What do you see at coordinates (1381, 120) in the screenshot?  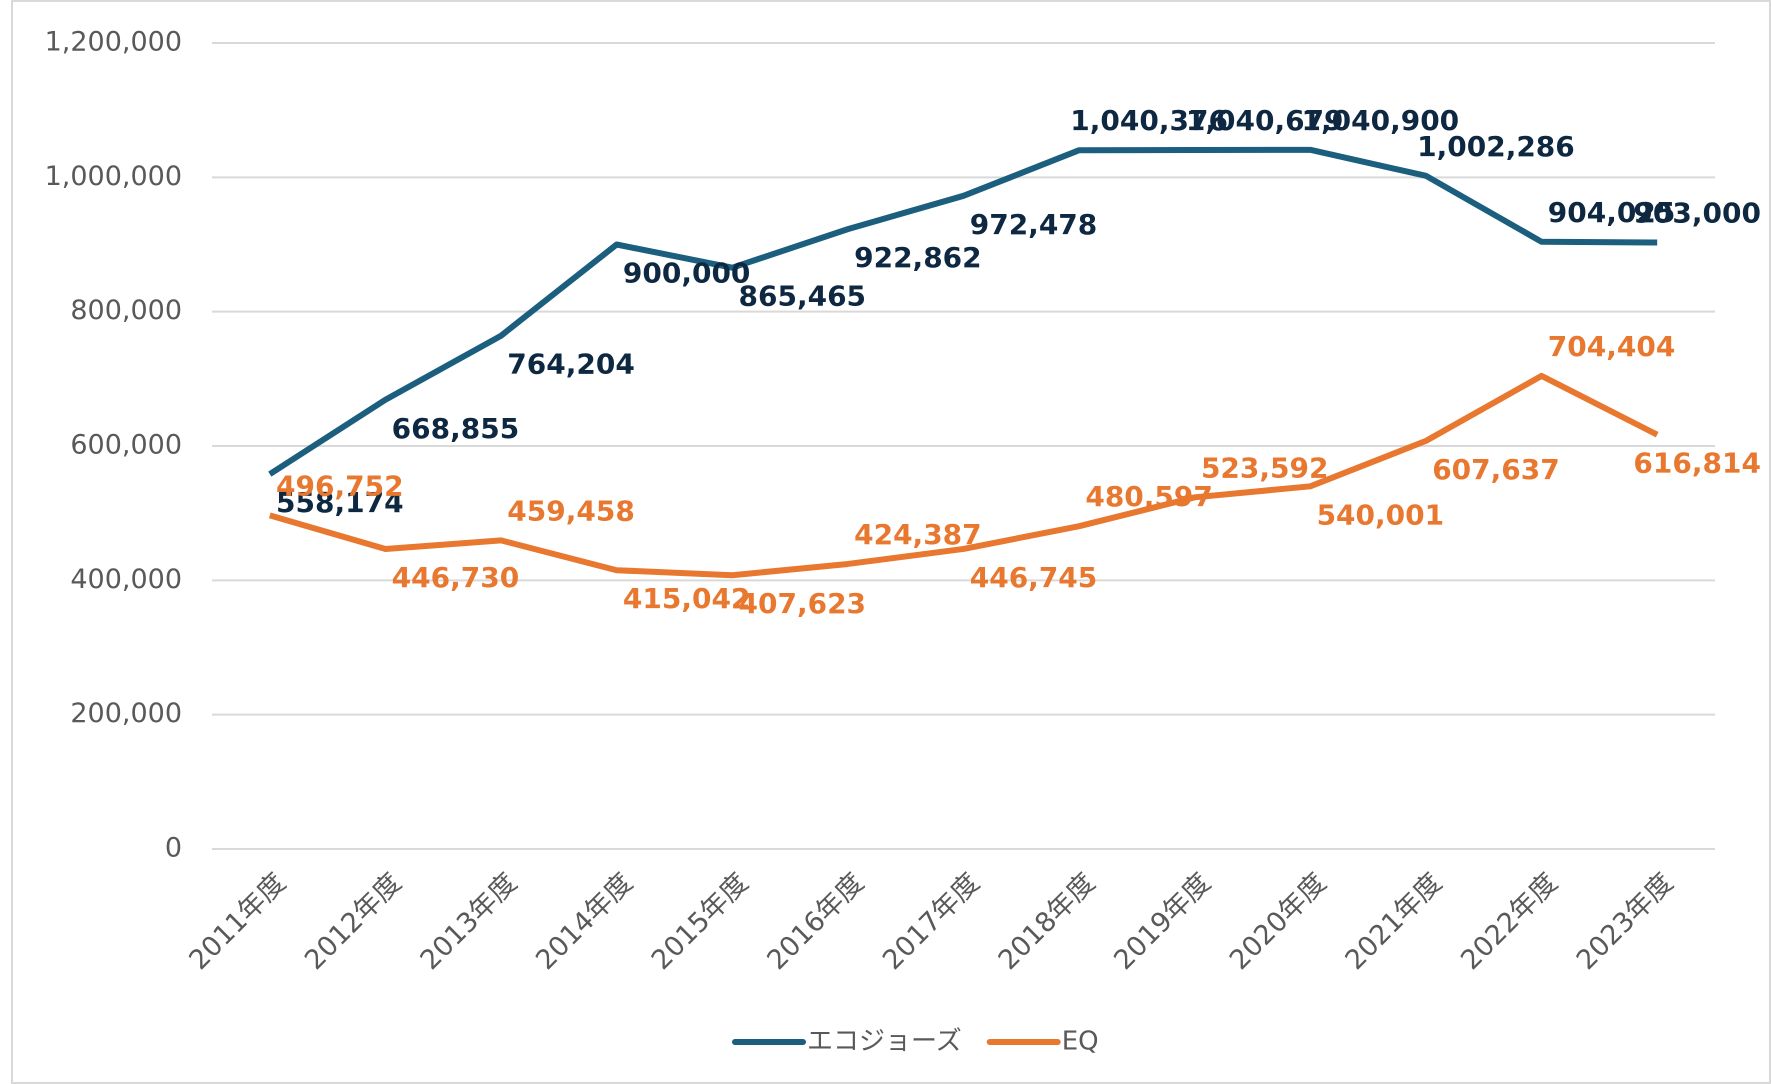 I see `data-label: 1,040,900` at bounding box center [1381, 120].